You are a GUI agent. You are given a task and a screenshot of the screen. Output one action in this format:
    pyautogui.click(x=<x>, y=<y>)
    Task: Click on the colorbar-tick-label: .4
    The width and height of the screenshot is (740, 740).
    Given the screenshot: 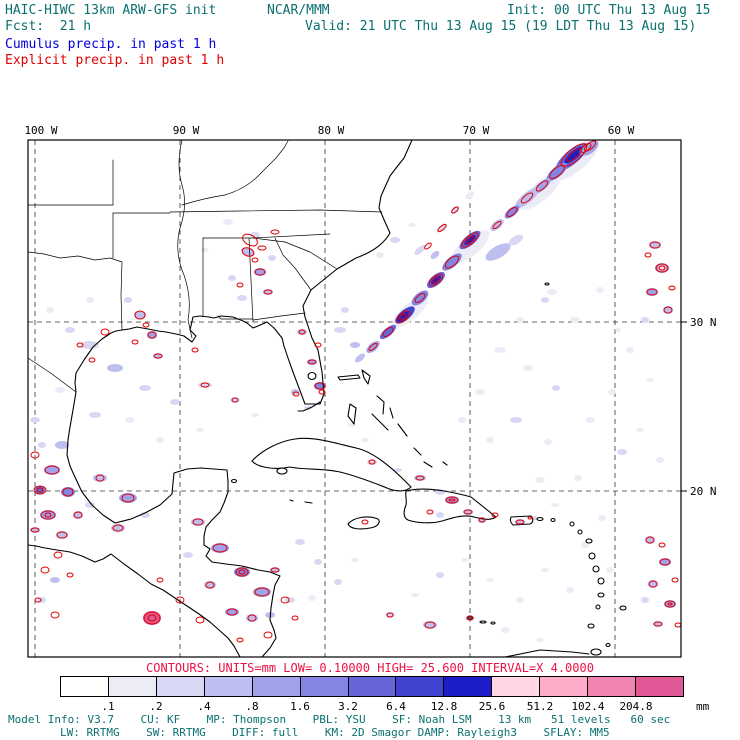 What is the action you would take?
    pyautogui.click(x=204, y=706)
    